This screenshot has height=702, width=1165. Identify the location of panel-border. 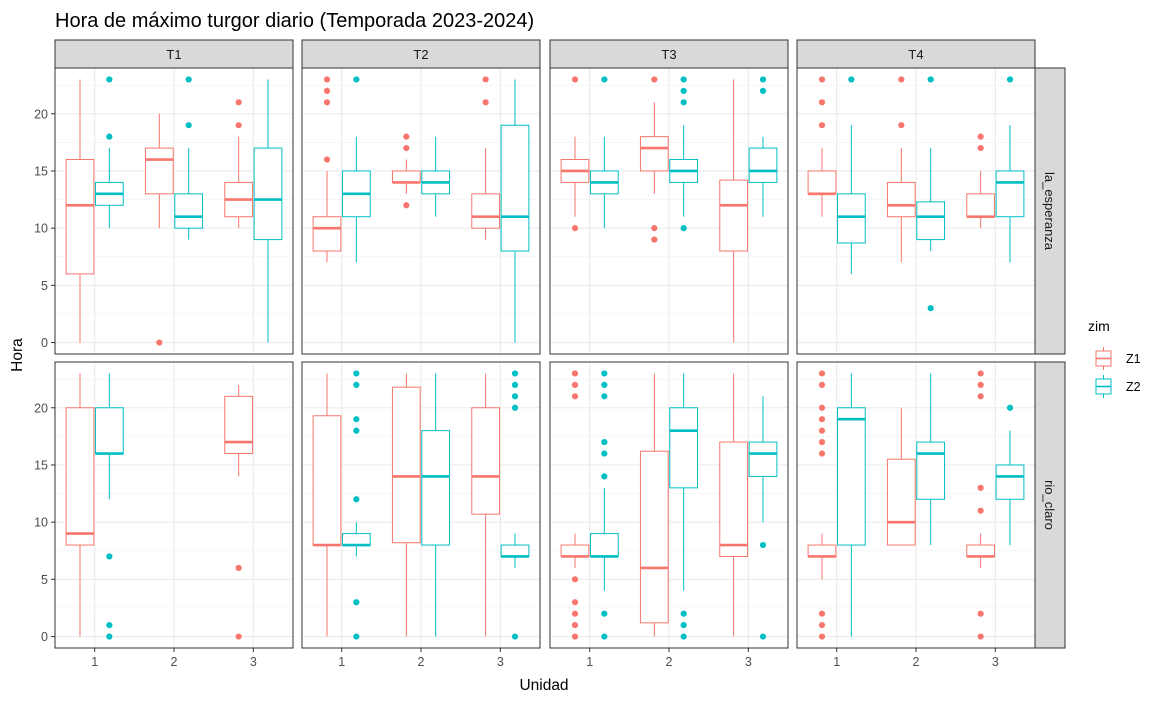
(174, 211).